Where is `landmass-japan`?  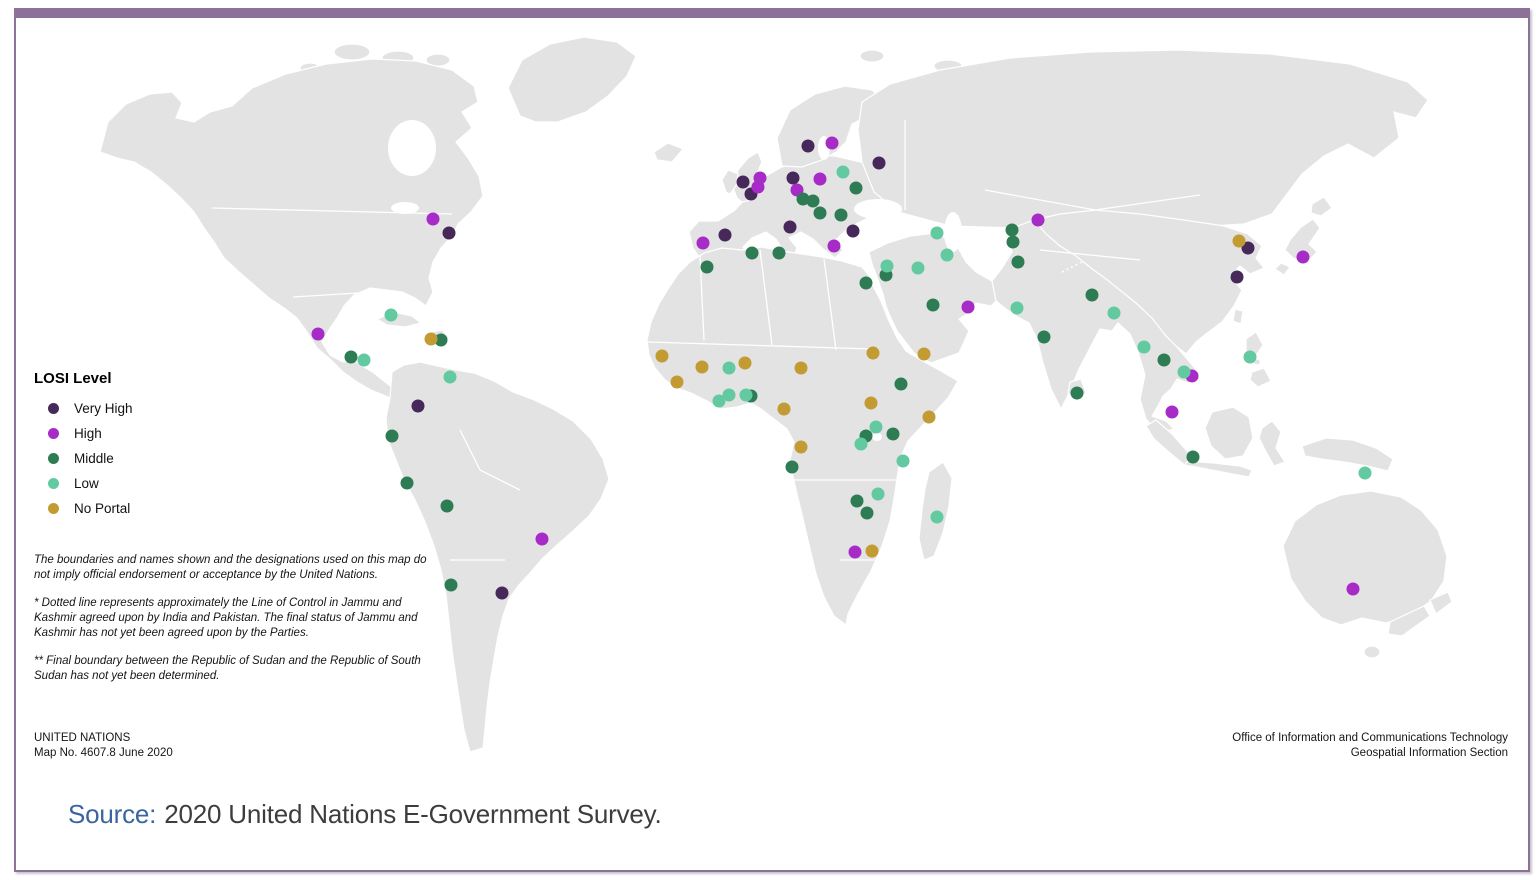 landmass-japan is located at coordinates (1302, 241).